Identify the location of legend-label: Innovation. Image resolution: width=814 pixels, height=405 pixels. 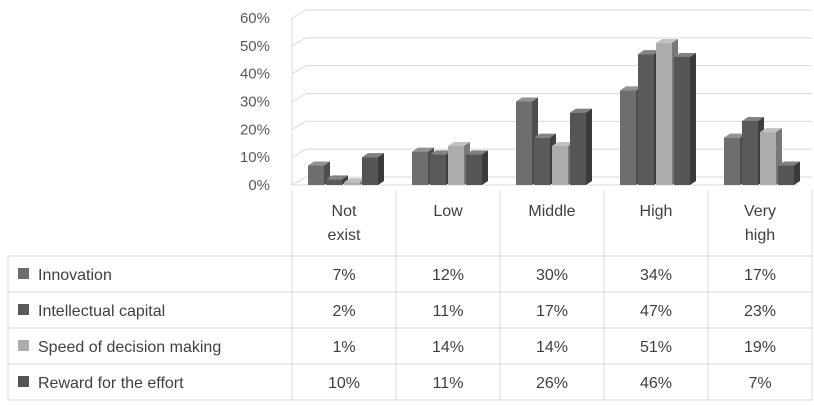
(75, 275).